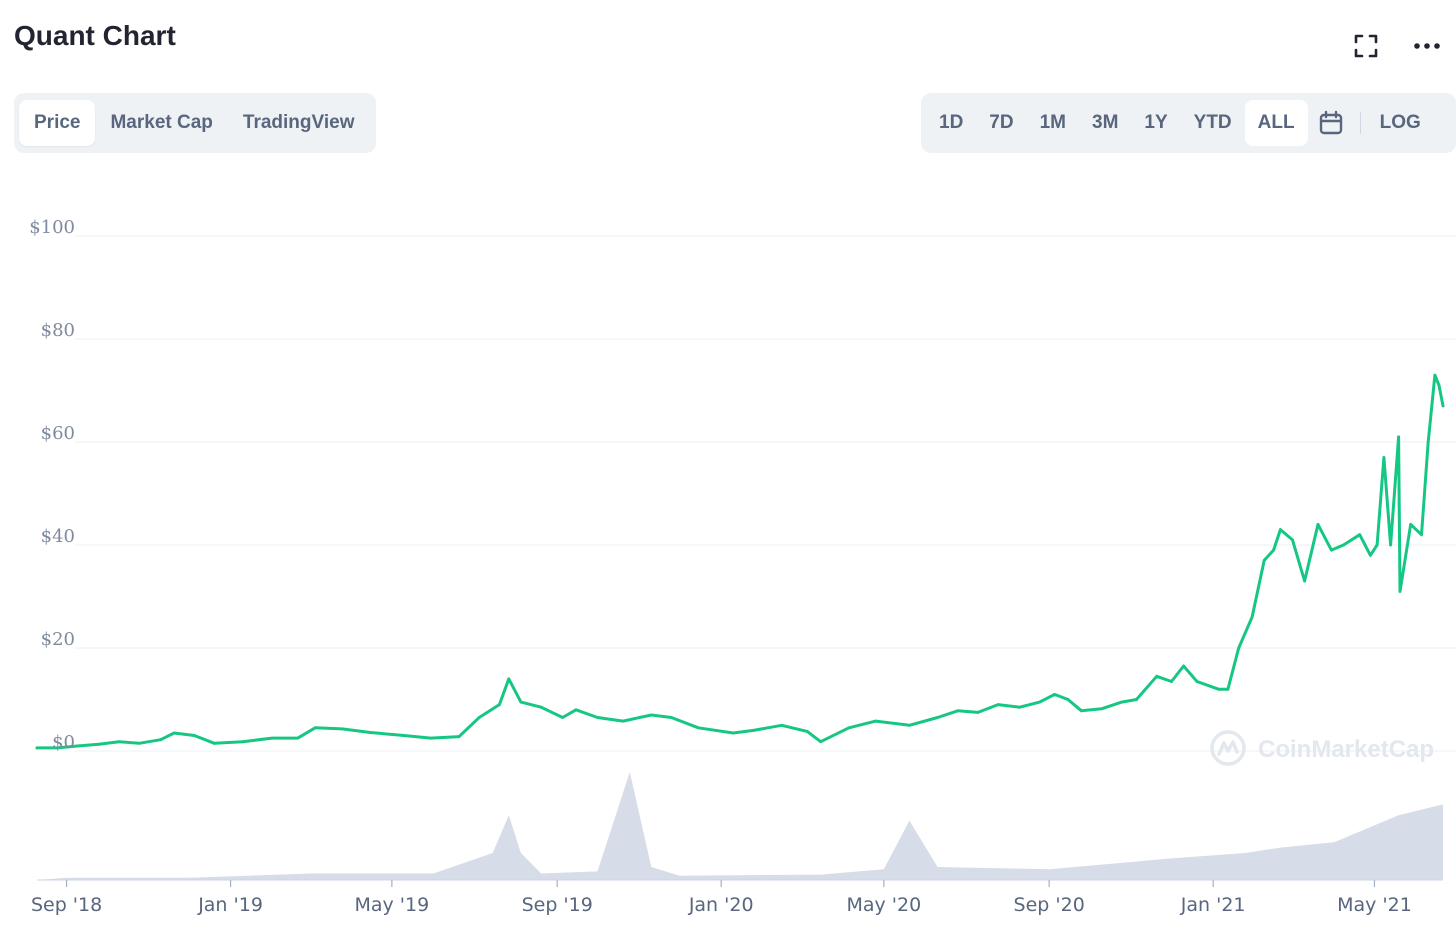 Image resolution: width=1456 pixels, height=934 pixels. I want to click on x-tick-label: Jan '19, so click(230, 905).